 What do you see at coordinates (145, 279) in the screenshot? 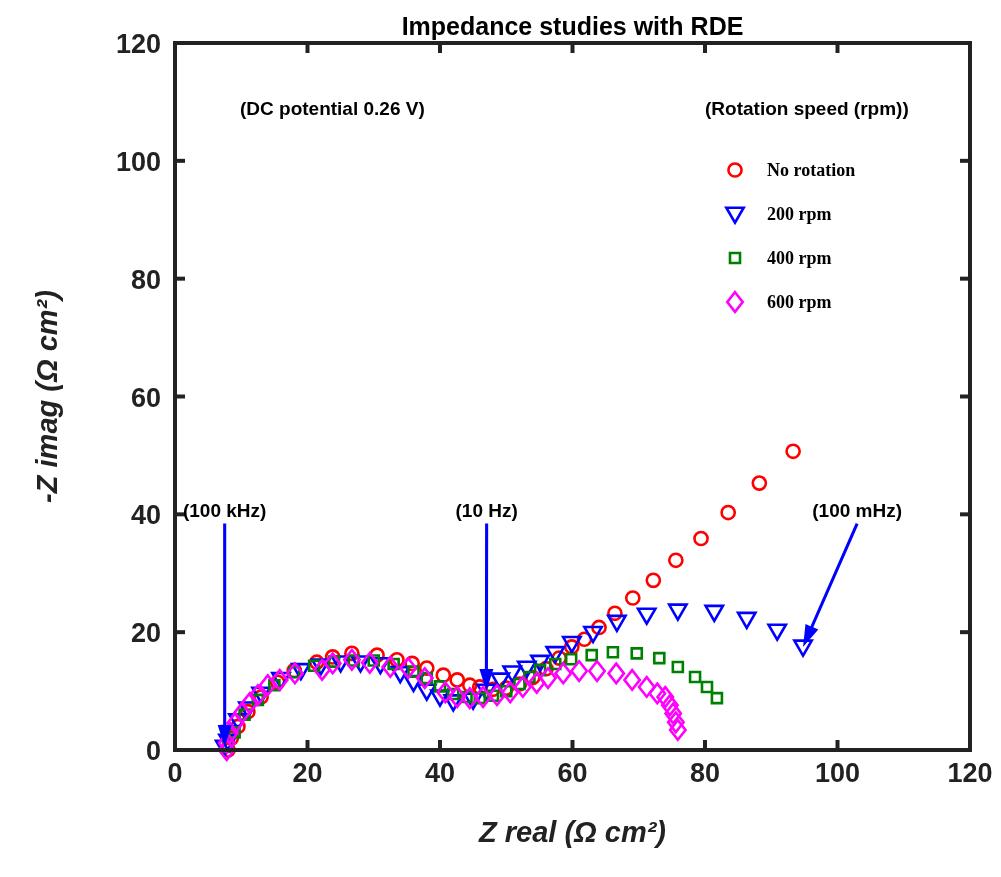
I see `y-tick-label: 80` at bounding box center [145, 279].